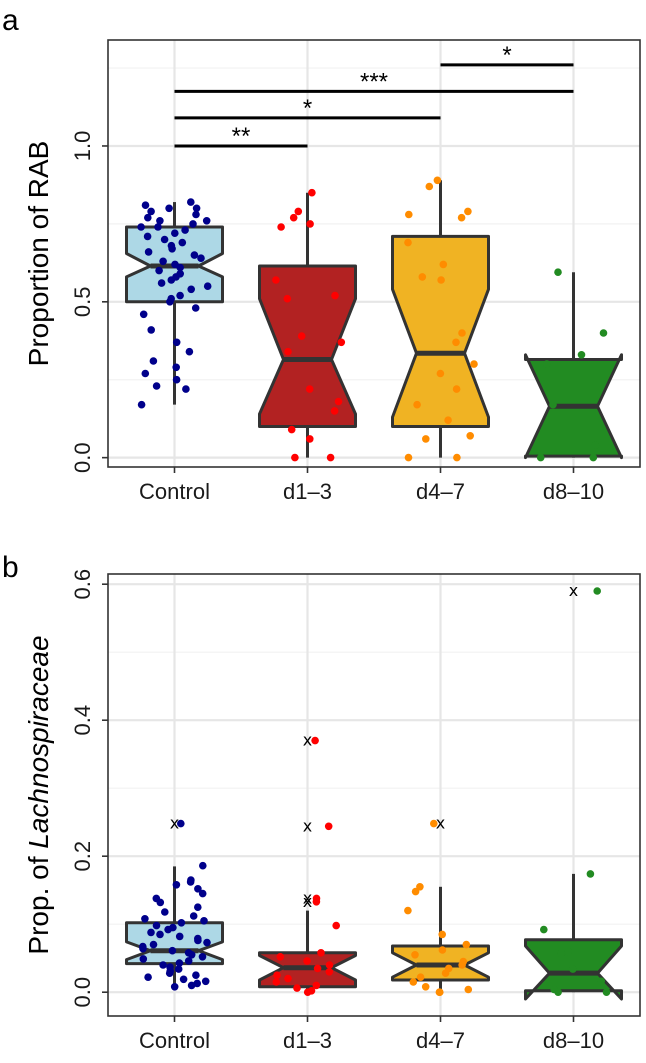  Describe the element at coordinates (374, 81) in the screenshot. I see `significance-label: ***` at that location.